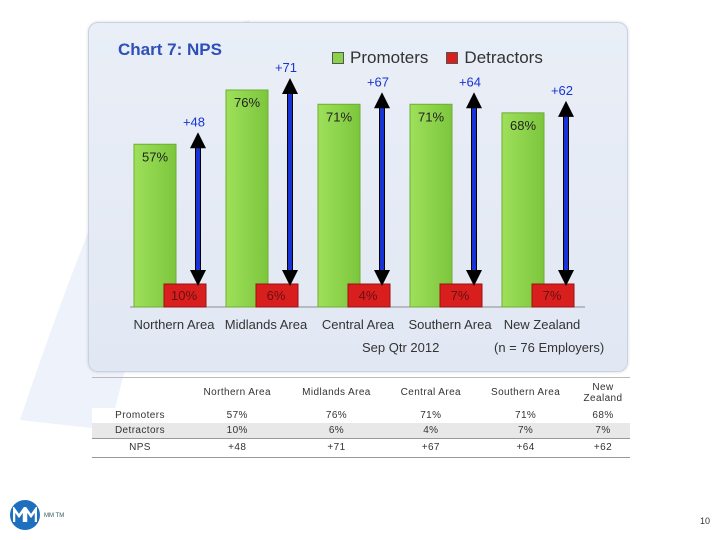 The width and height of the screenshot is (720, 540). Describe the element at coordinates (336, 415) in the screenshot. I see `table-cell: 76%` at that location.